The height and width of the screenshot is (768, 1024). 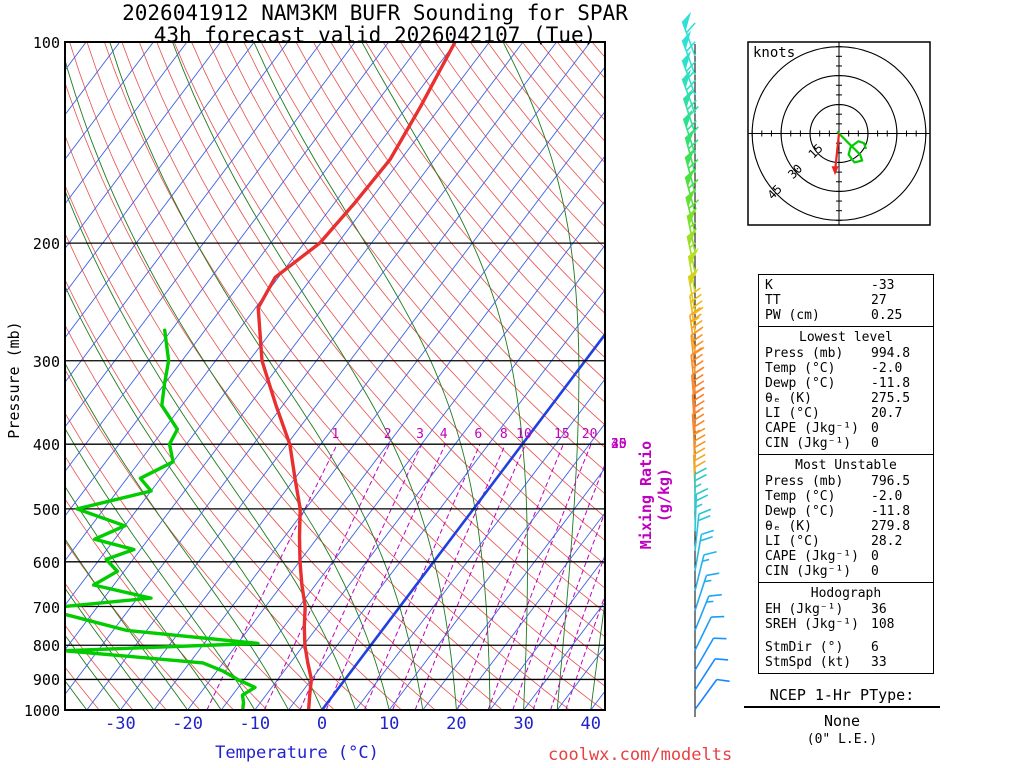 What do you see at coordinates (591, 724) in the screenshot?
I see `temperature-tick-label: 40` at bounding box center [591, 724].